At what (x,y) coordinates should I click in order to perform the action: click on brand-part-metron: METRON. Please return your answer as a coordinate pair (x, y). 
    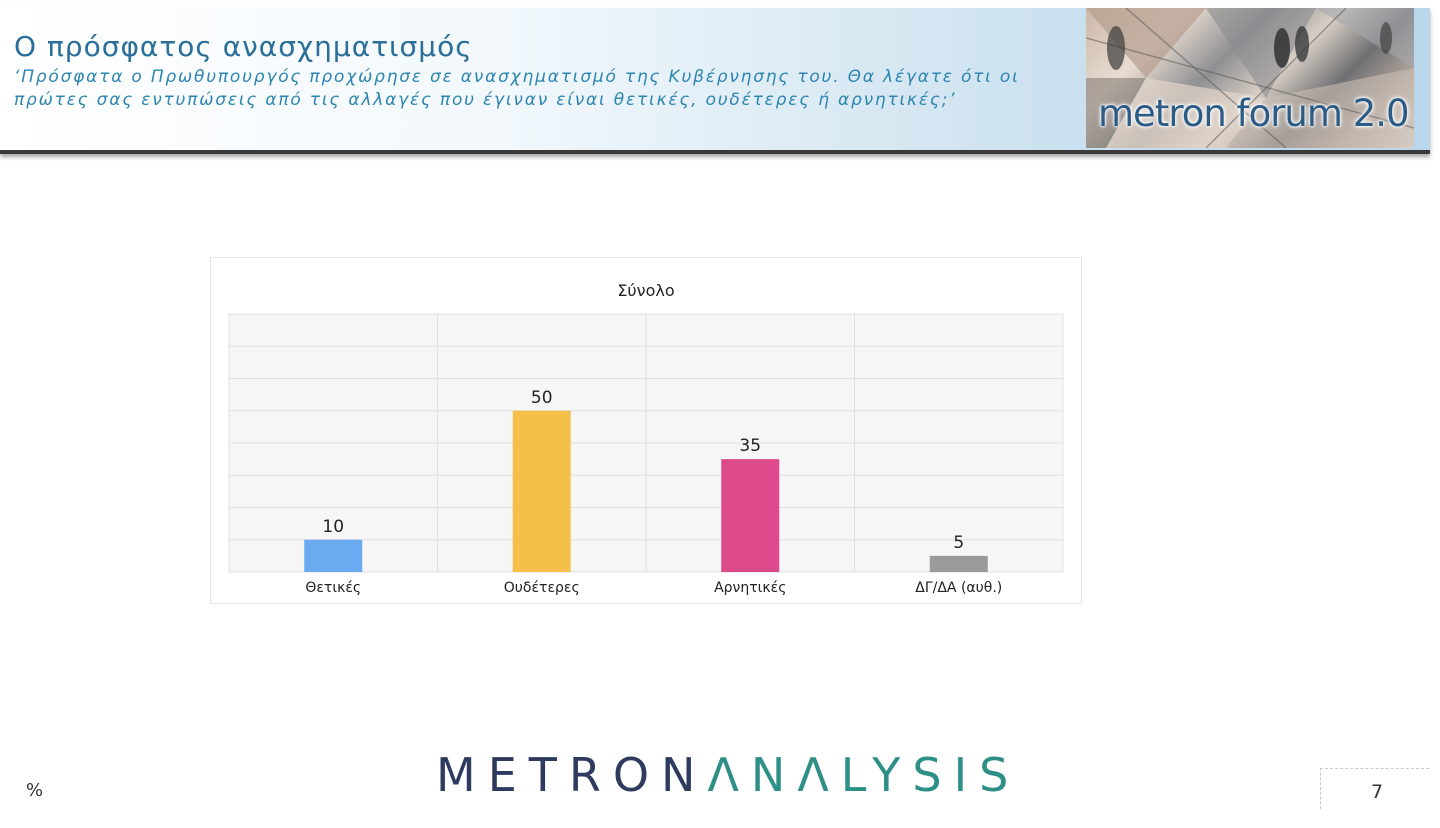
    Looking at the image, I should click on (572, 775).